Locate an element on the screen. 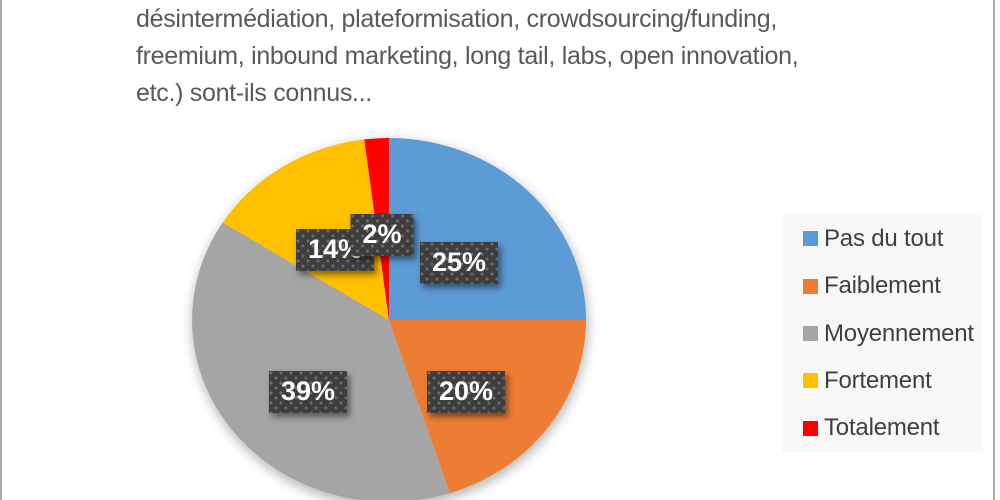 The image size is (1000, 500). pie-slice-moyennement is located at coordinates (321, 361).